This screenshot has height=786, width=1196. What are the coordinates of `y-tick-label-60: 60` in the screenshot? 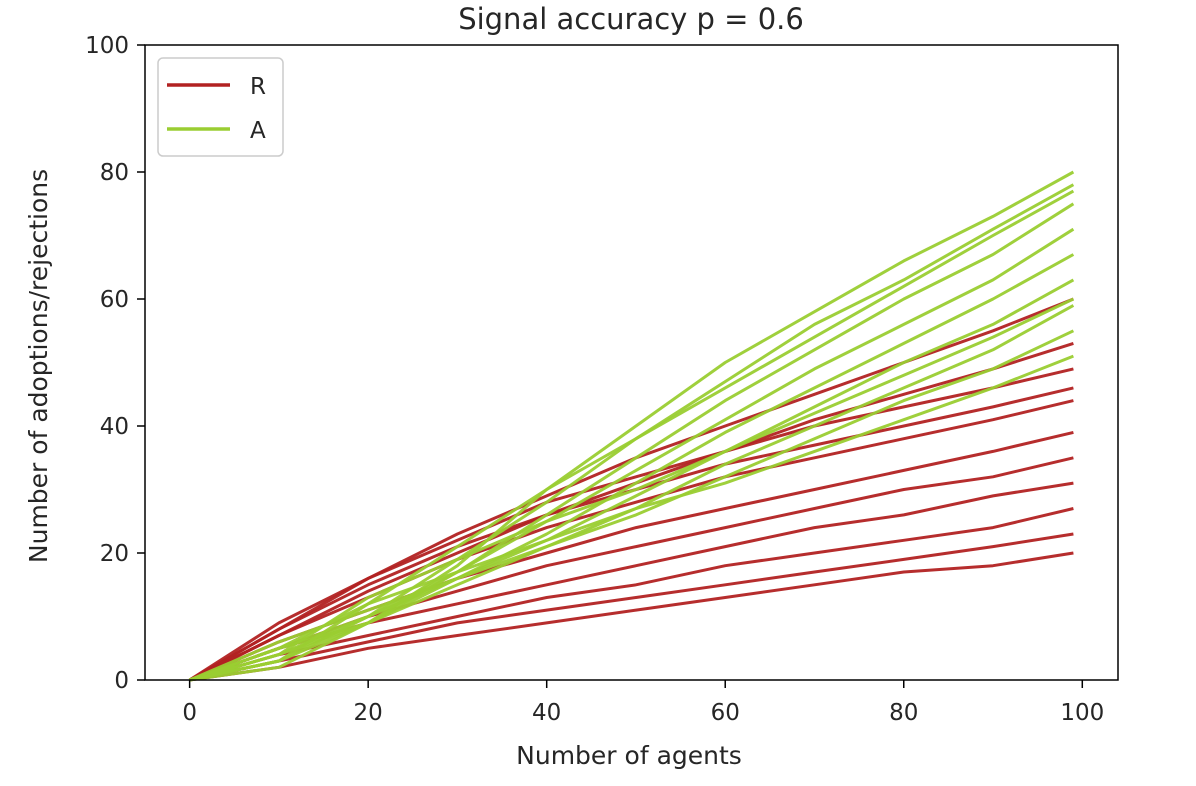 It's located at (114, 300).